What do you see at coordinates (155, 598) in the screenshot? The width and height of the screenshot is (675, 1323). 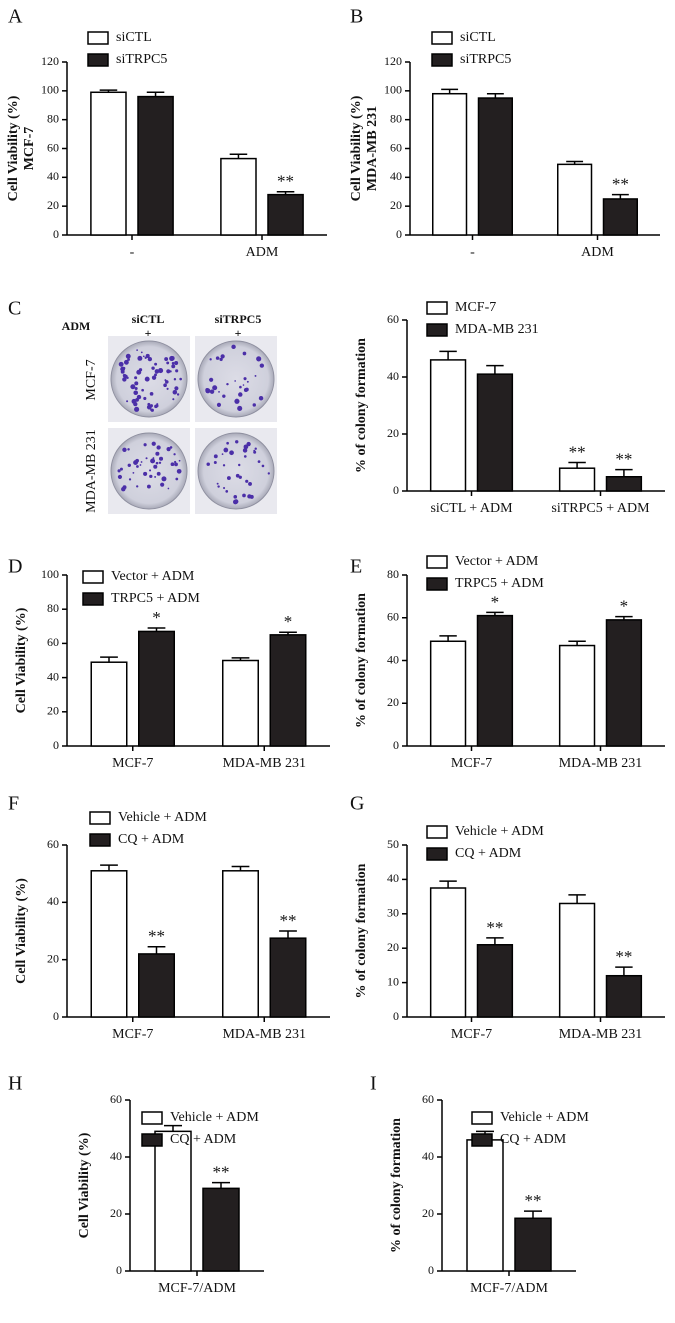 I see `legend-label: TRPC5 + ADM` at bounding box center [155, 598].